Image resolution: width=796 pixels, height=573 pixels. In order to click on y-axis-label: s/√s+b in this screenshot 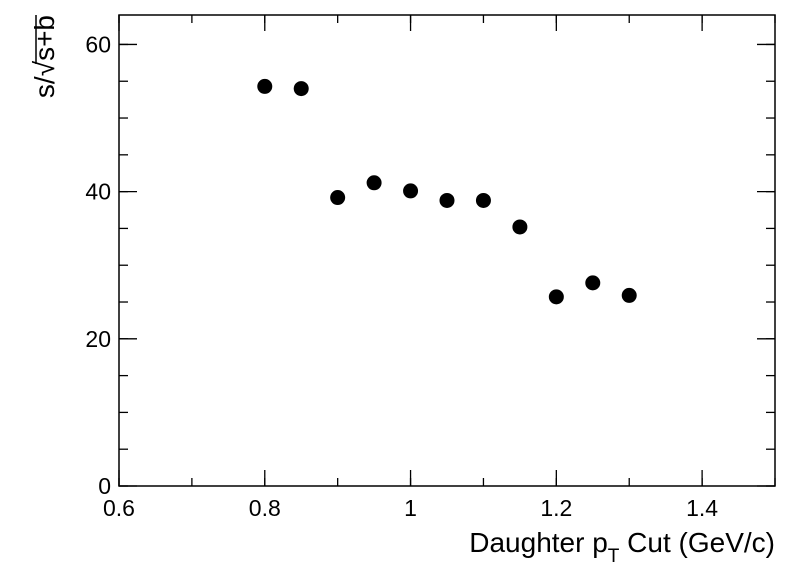, I will do `click(44, 56)`.